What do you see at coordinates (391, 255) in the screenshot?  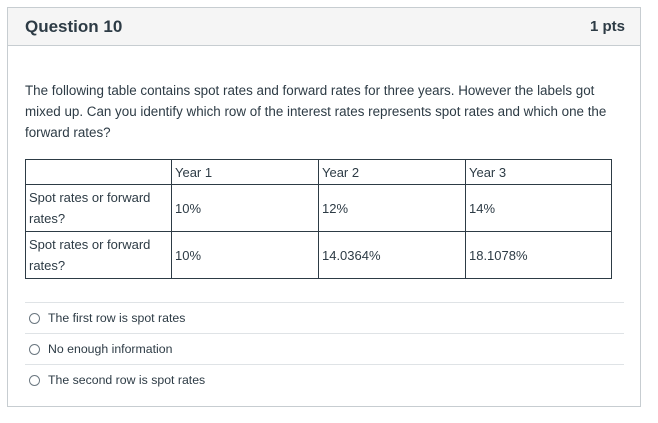 I see `table-cell: 14.0364%` at bounding box center [391, 255].